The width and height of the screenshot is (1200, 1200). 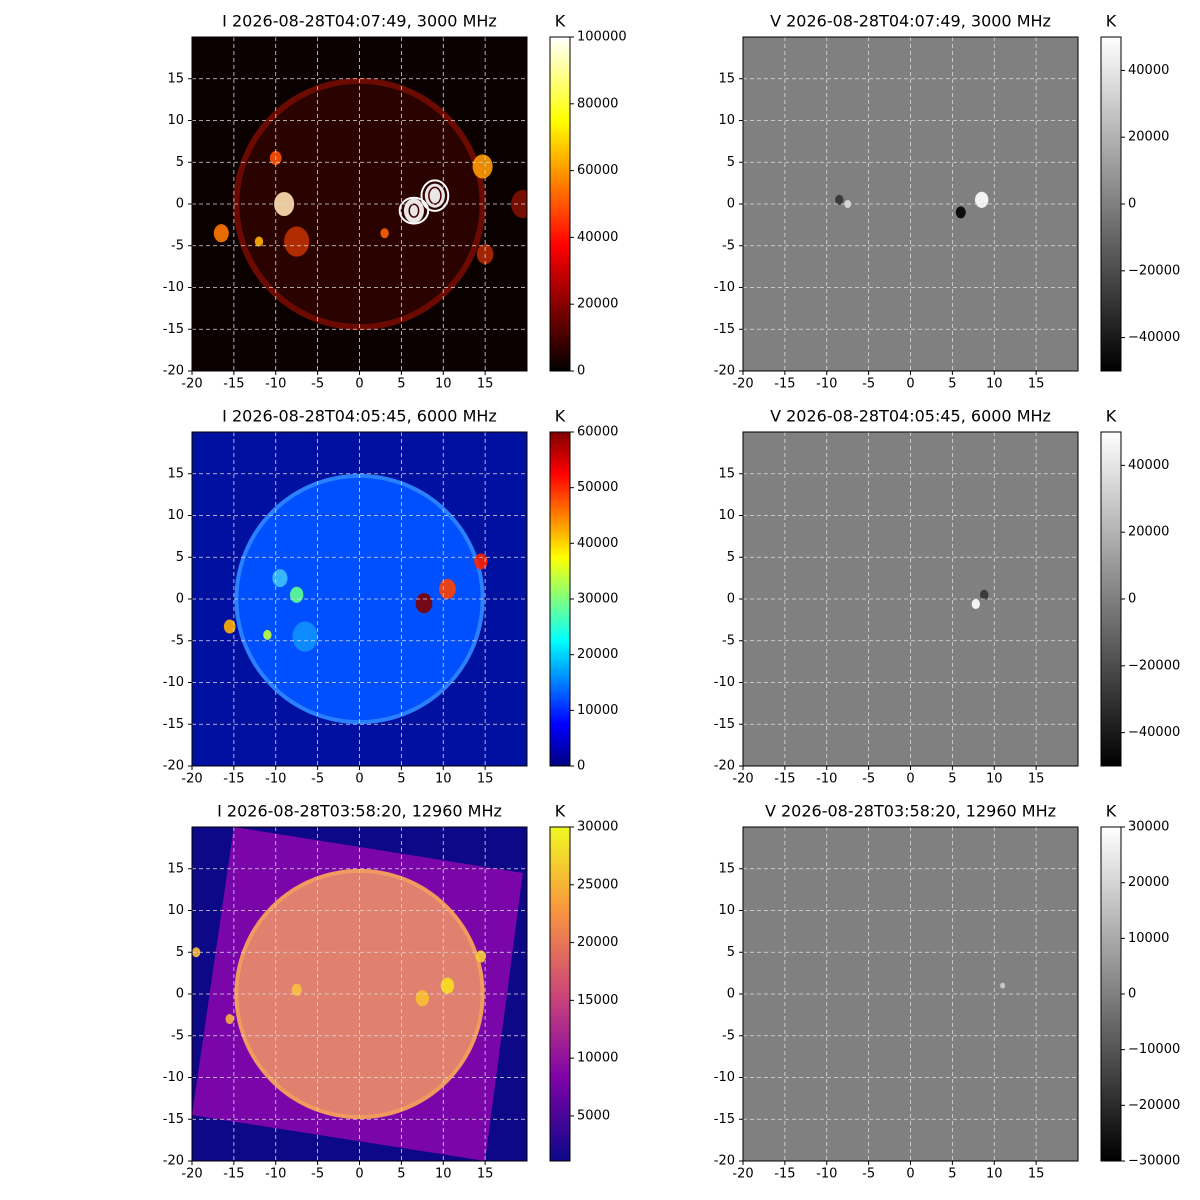 What do you see at coordinates (359, 21) in the screenshot?
I see `panel-title: I 2026-08-28T04:07:49, 3000 MHz` at bounding box center [359, 21].